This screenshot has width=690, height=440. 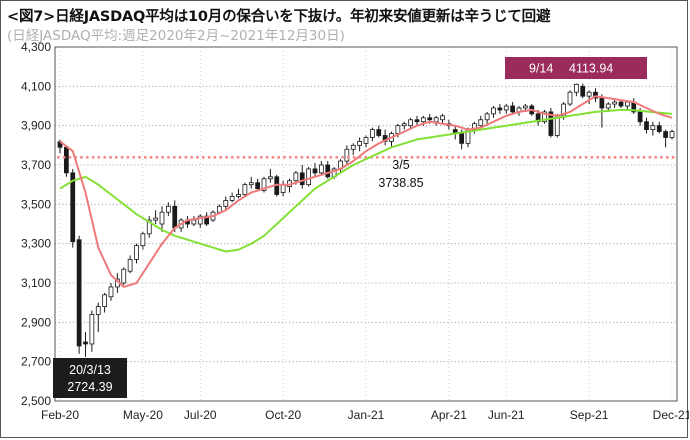 What do you see at coordinates (60, 415) in the screenshot?
I see `x-tick-label: Feb-20` at bounding box center [60, 415].